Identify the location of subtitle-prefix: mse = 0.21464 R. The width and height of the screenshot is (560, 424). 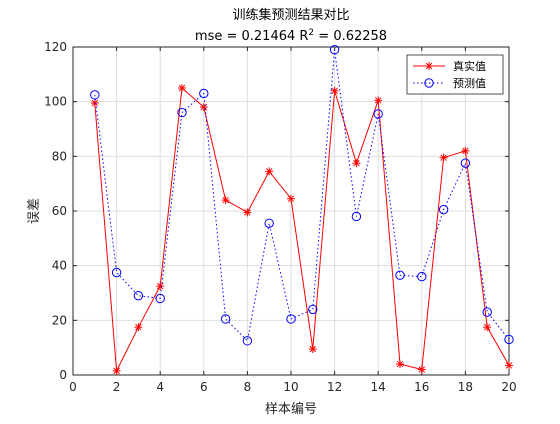
(252, 36).